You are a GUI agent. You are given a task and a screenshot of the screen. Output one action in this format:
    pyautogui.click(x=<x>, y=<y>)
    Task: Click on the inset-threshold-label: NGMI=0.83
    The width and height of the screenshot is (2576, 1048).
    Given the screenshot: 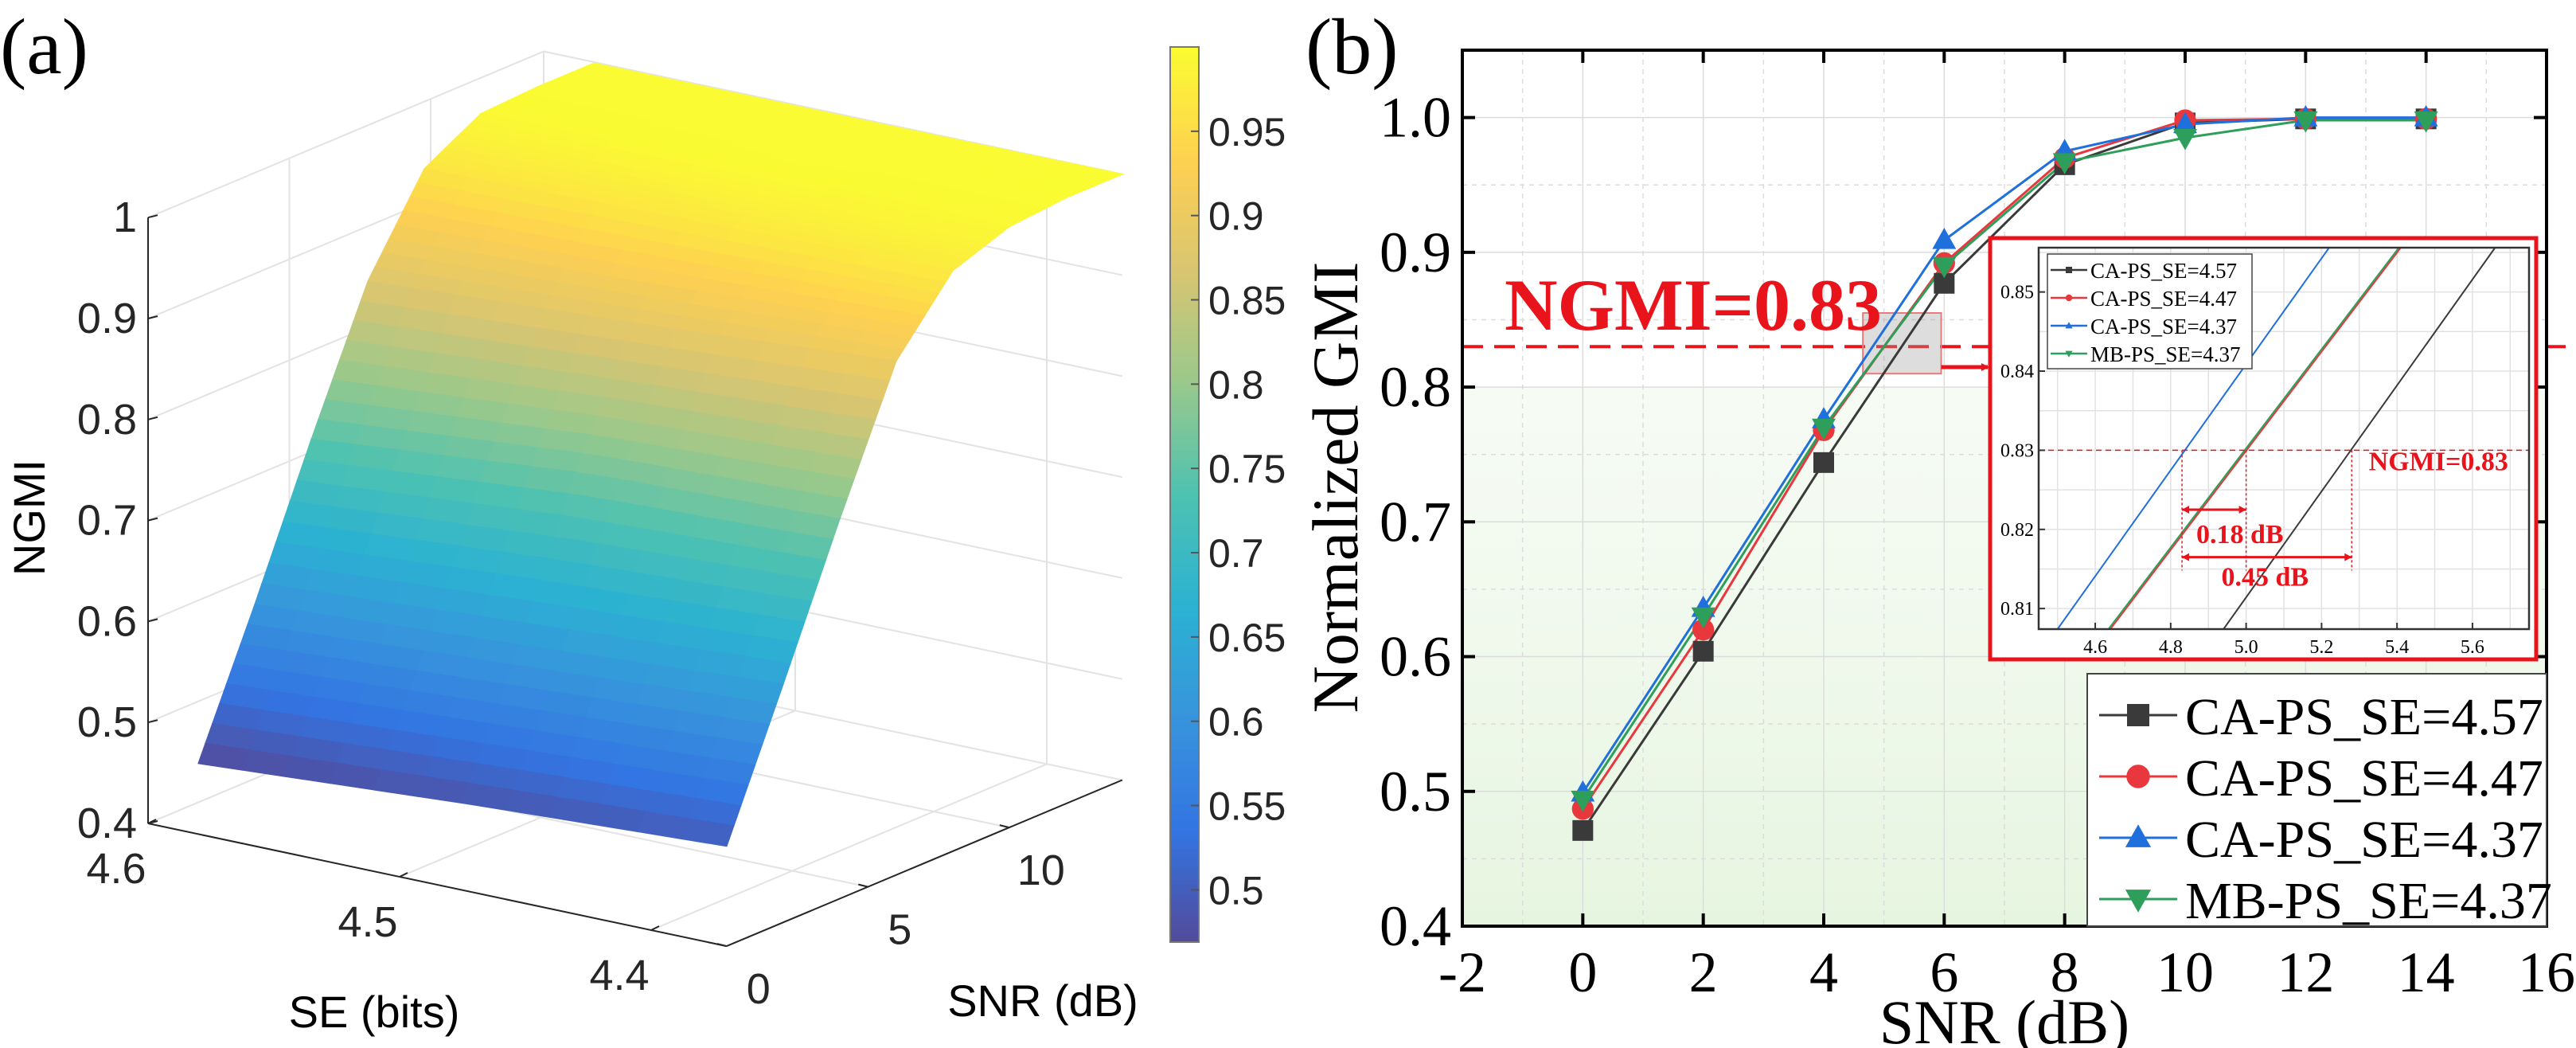 What is the action you would take?
    pyautogui.click(x=2438, y=462)
    